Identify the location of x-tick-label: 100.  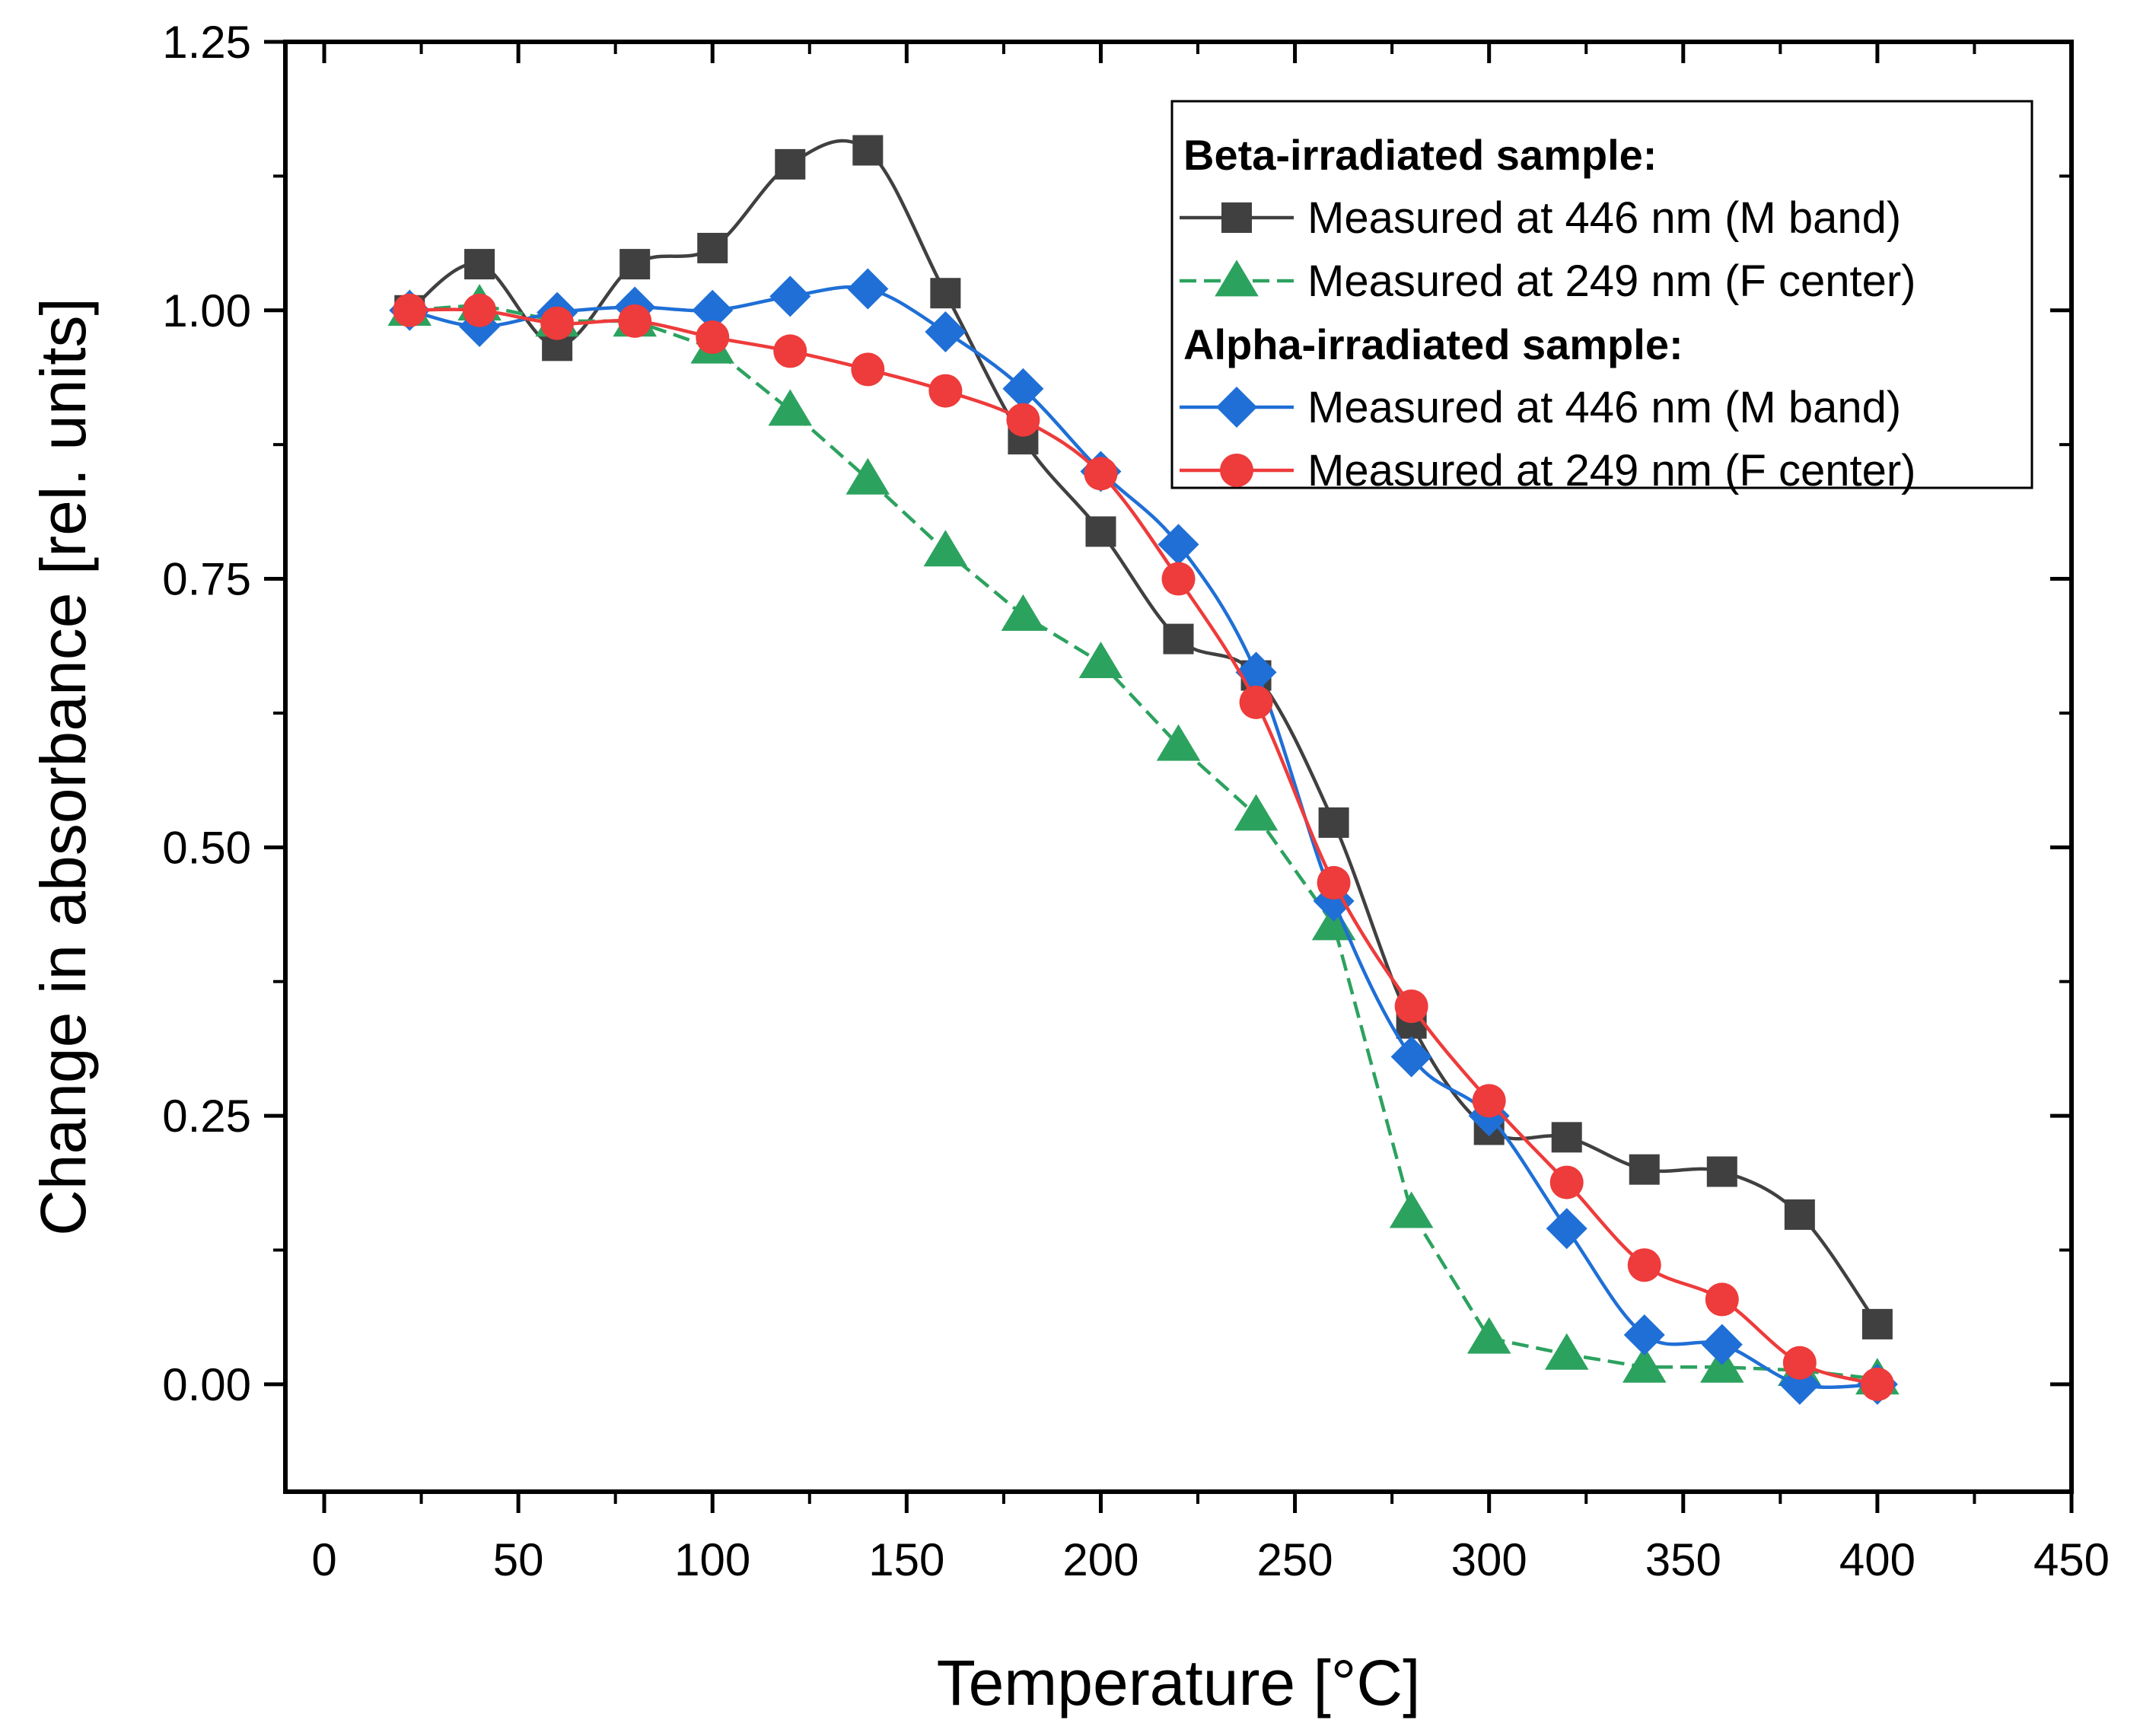
(712, 1559).